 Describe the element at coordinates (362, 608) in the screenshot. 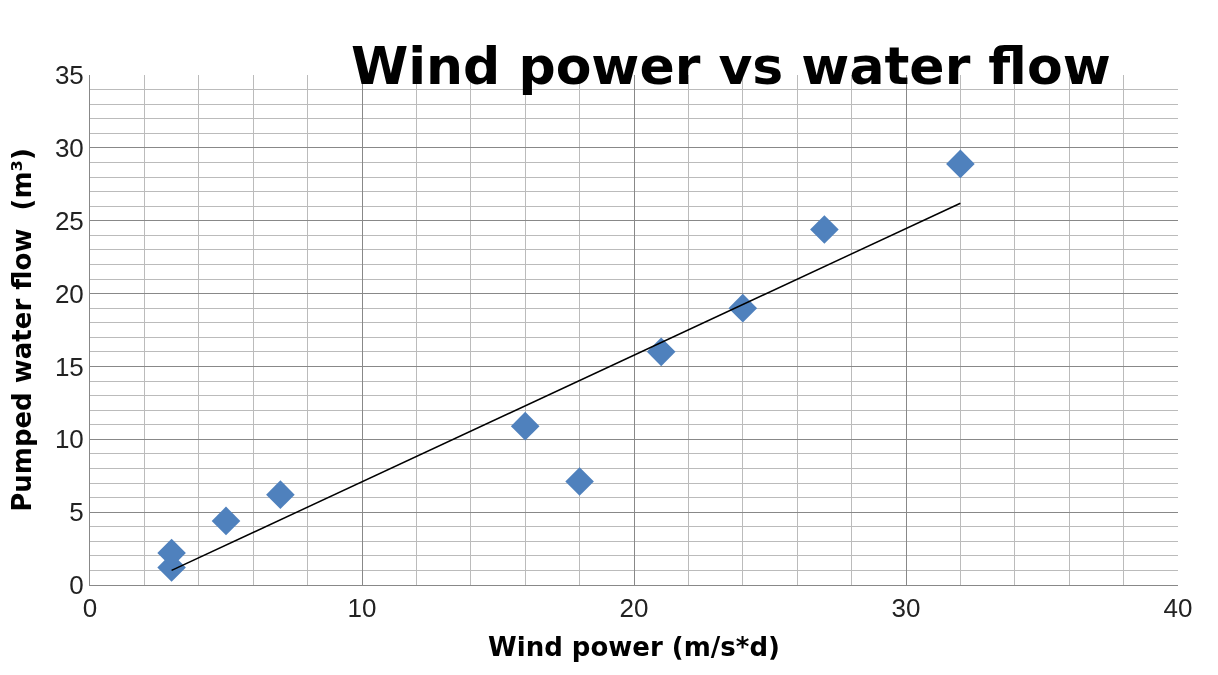

I see `x-tick-label: 10` at that location.